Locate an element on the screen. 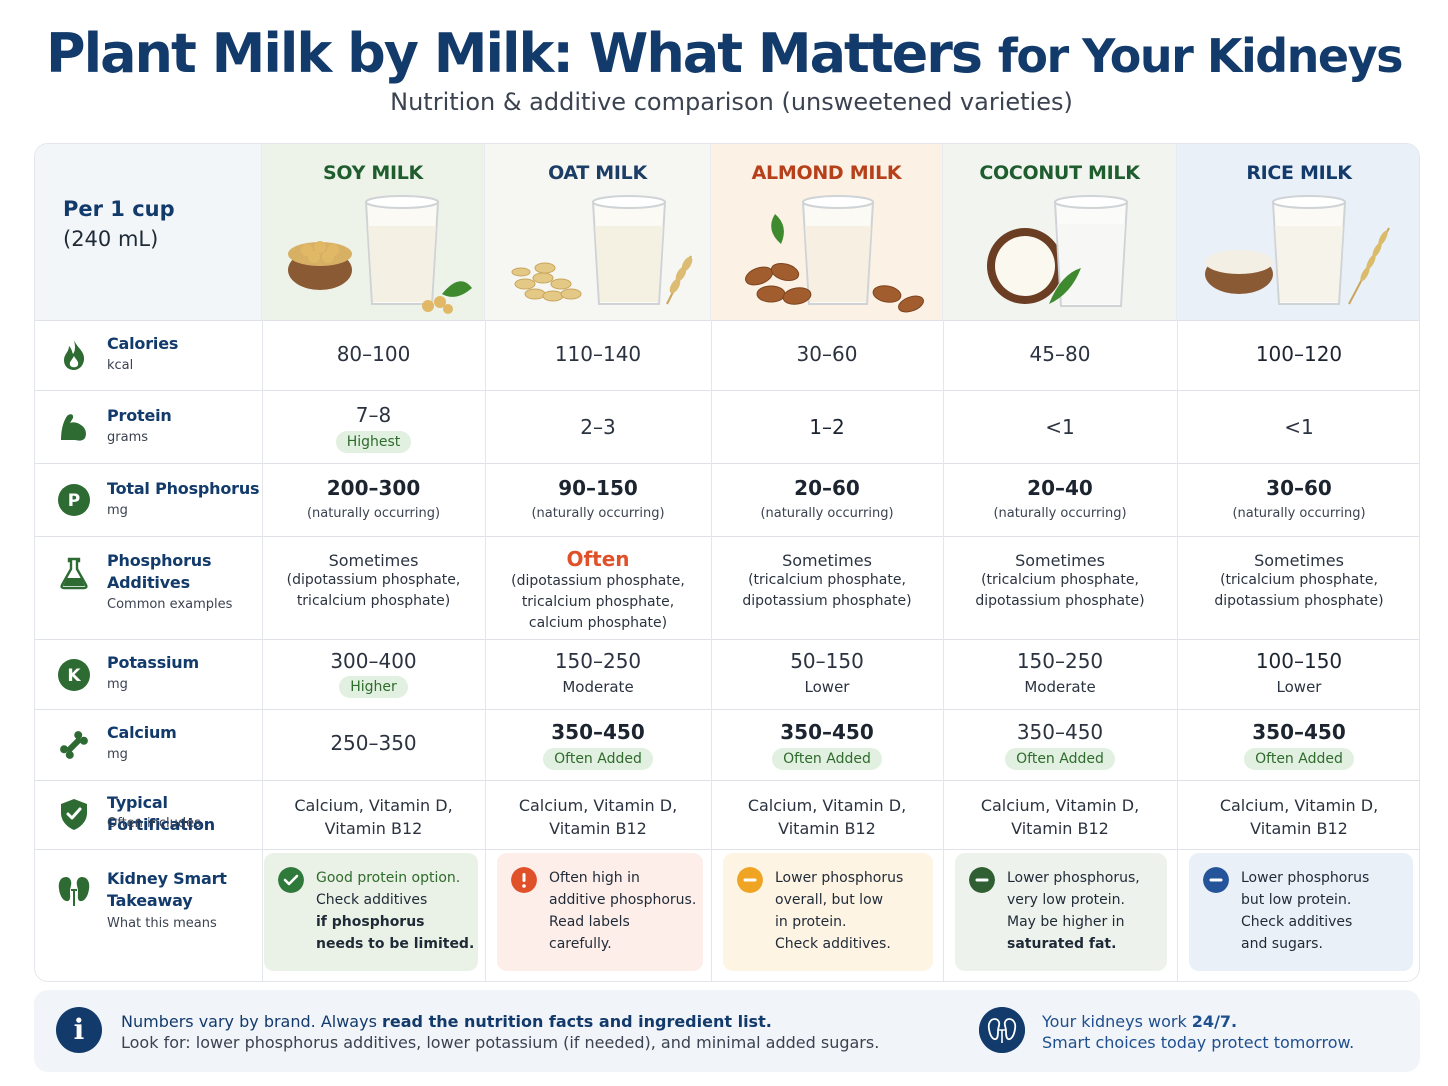 Image resolution: width=1448 pixels, height=1086 pixels. row-unit: Often includes is located at coordinates (154, 823).